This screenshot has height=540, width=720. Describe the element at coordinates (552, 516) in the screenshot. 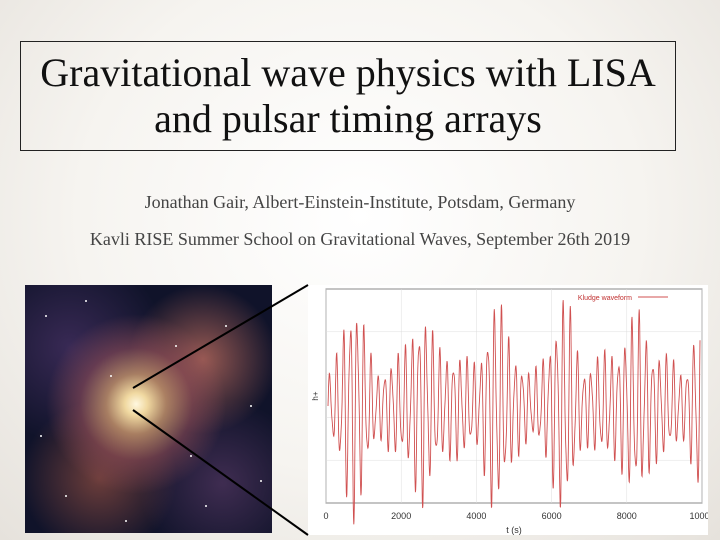

I see `x-tick-label: 6000` at that location.